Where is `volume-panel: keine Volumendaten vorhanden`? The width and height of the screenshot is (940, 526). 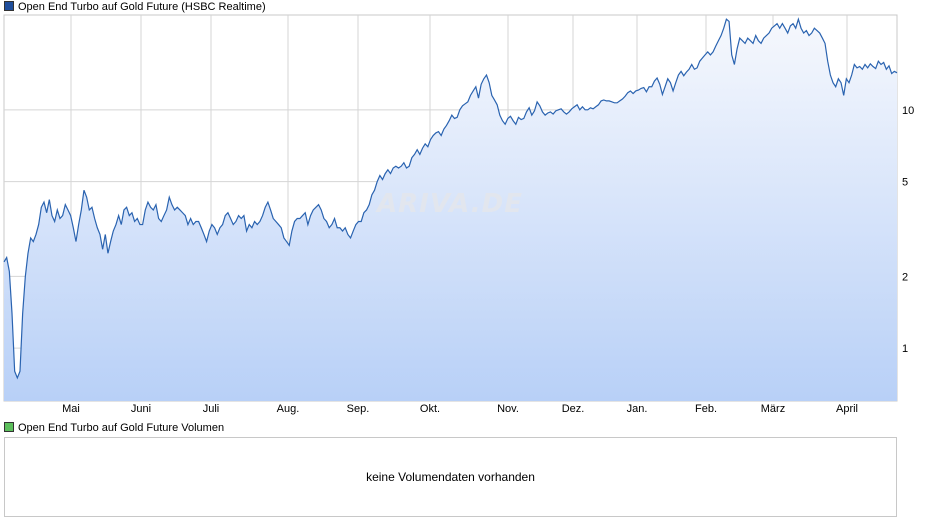
volume-panel: keine Volumendaten vorhanden is located at coordinates (450, 477).